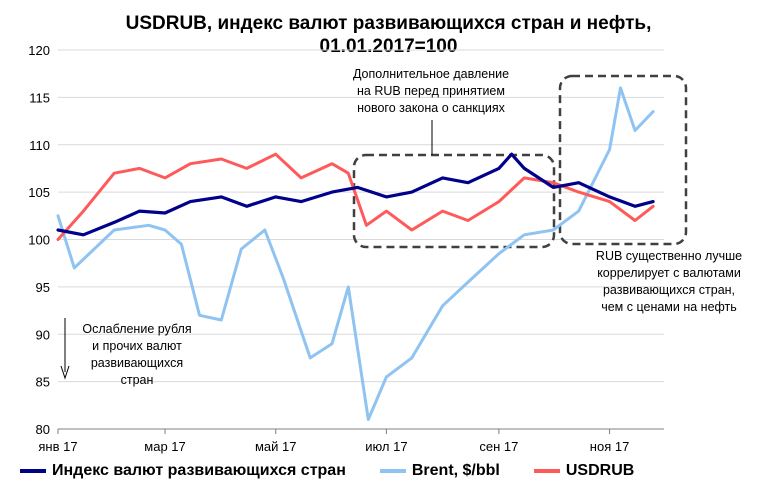 The image size is (777, 493). What do you see at coordinates (623, 160) in the screenshot?
I see `annotation-box-correlation` at bounding box center [623, 160].